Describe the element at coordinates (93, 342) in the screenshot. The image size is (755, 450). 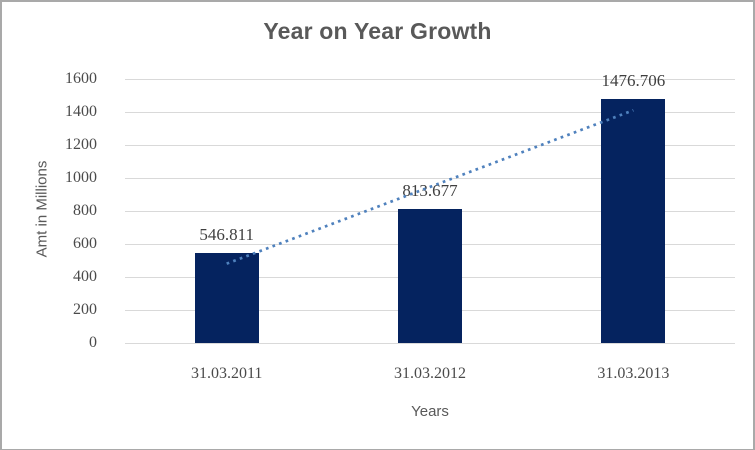
I see `y-tick-label: 0` at that location.